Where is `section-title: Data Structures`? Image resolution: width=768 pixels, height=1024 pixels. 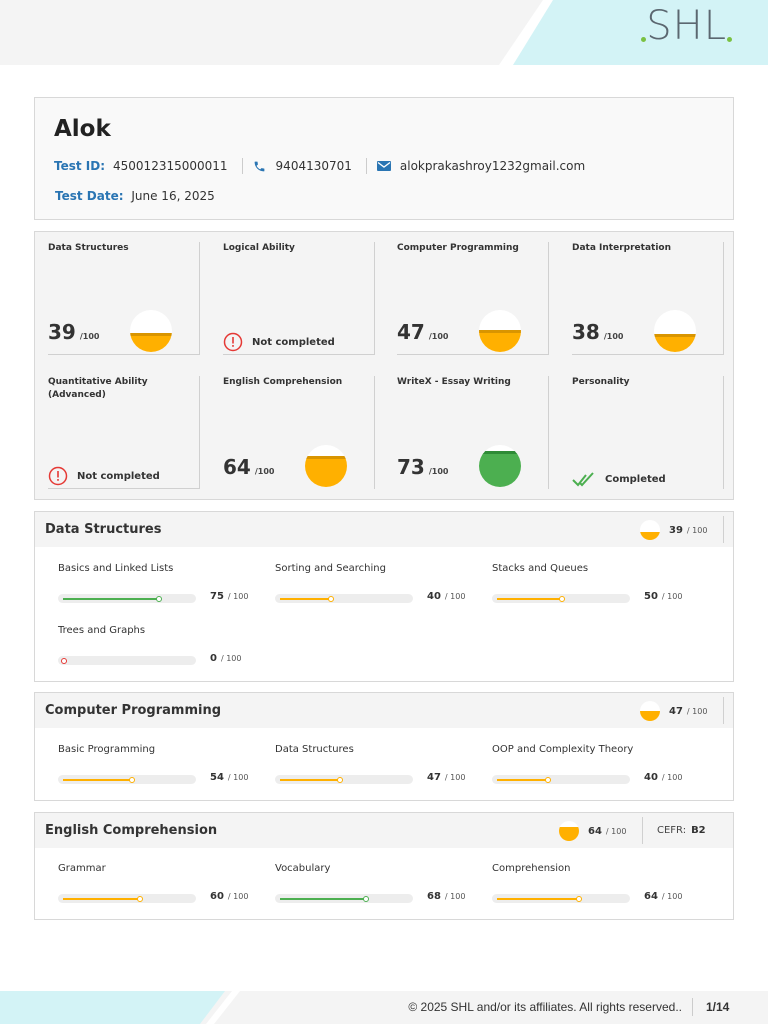
section-title: Data Structures is located at coordinates (103, 529).